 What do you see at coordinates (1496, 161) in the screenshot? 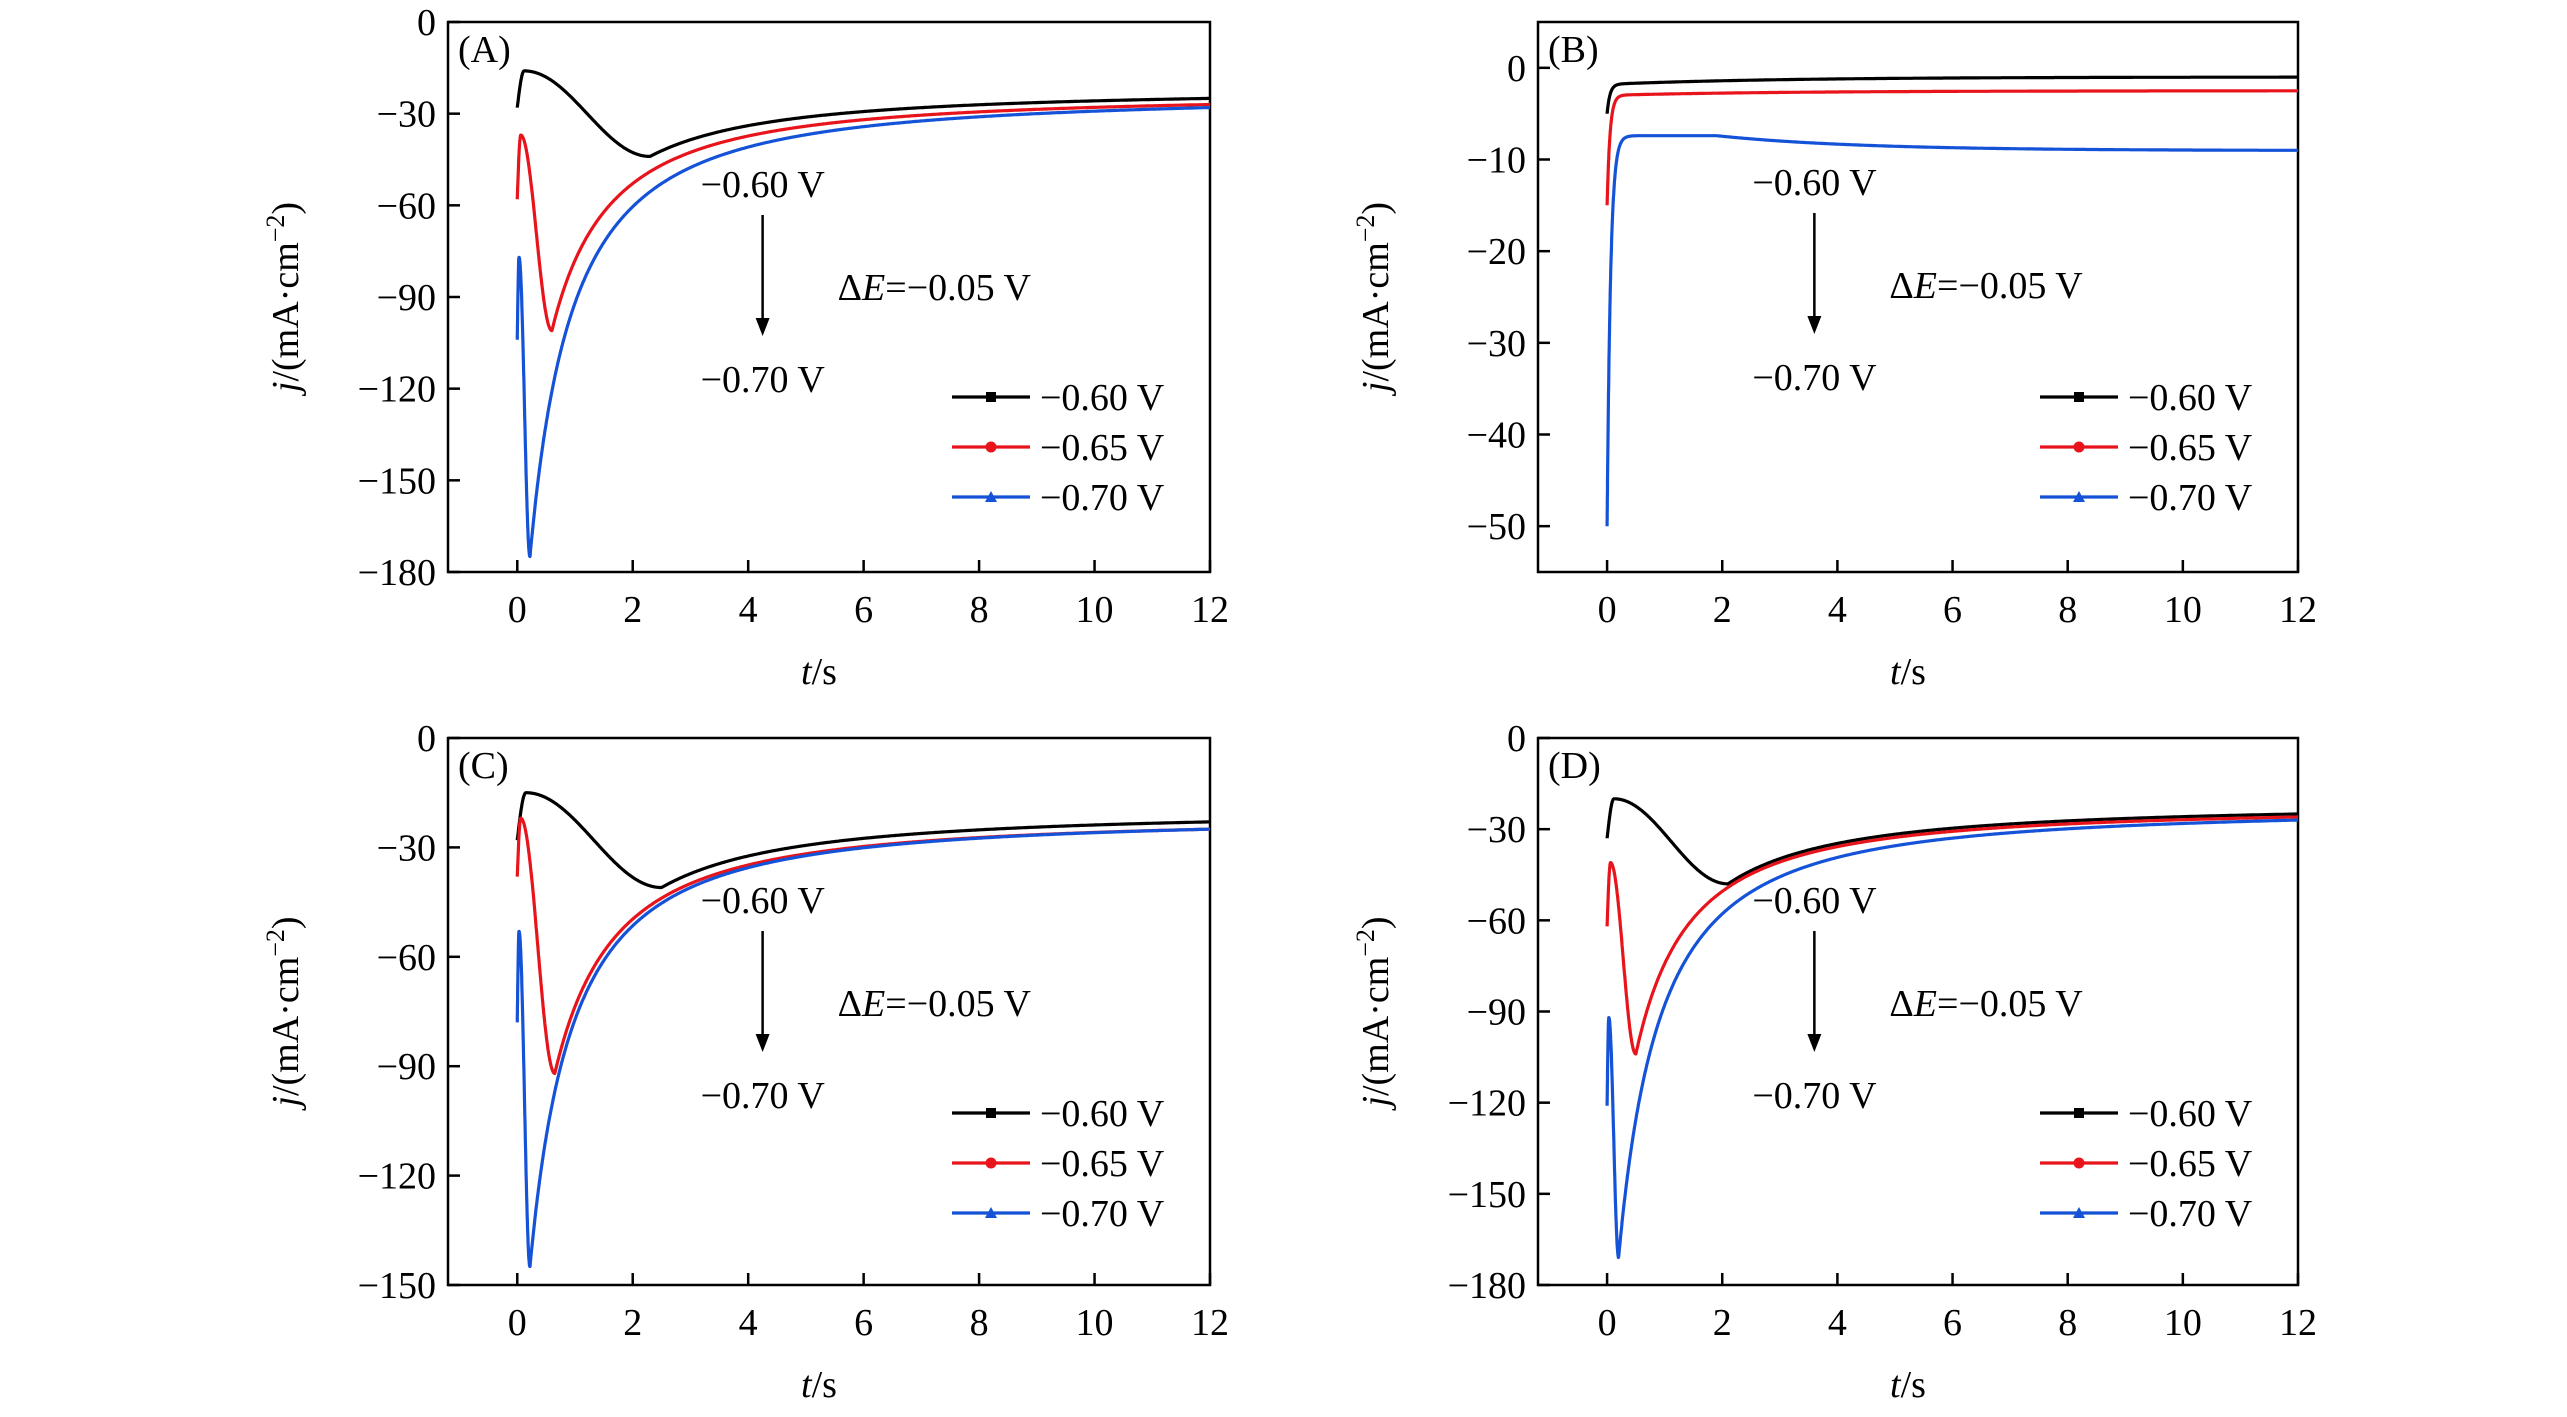
I see `y-tick-label: −10` at bounding box center [1496, 161].